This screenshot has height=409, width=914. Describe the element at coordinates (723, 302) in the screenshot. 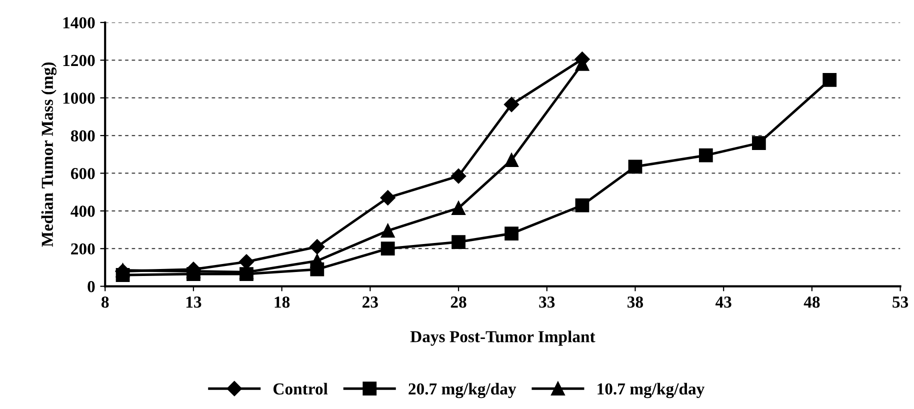

I see `x-tick-label: 43` at that location.